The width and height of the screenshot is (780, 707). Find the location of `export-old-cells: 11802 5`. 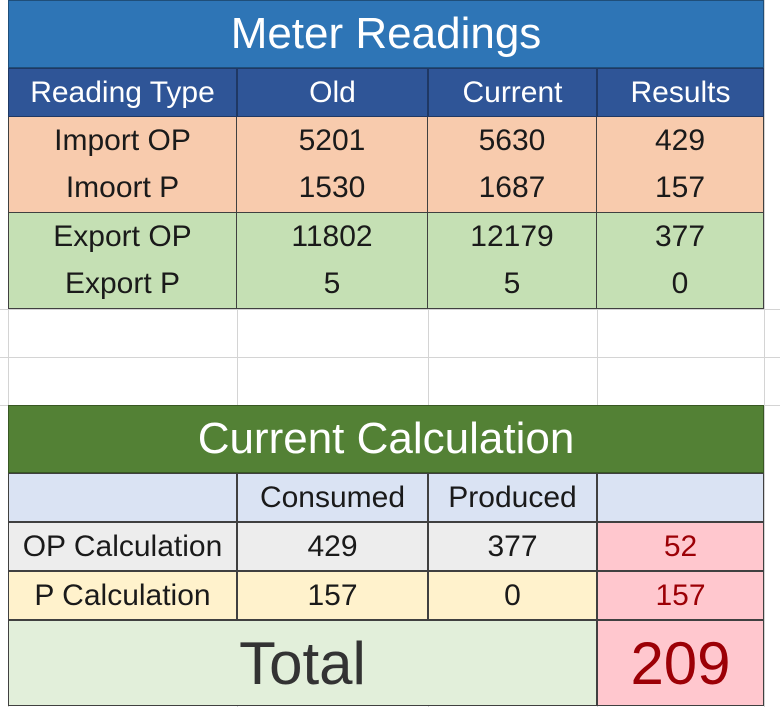

export-old-cells: 11802 5 is located at coordinates (332, 261).